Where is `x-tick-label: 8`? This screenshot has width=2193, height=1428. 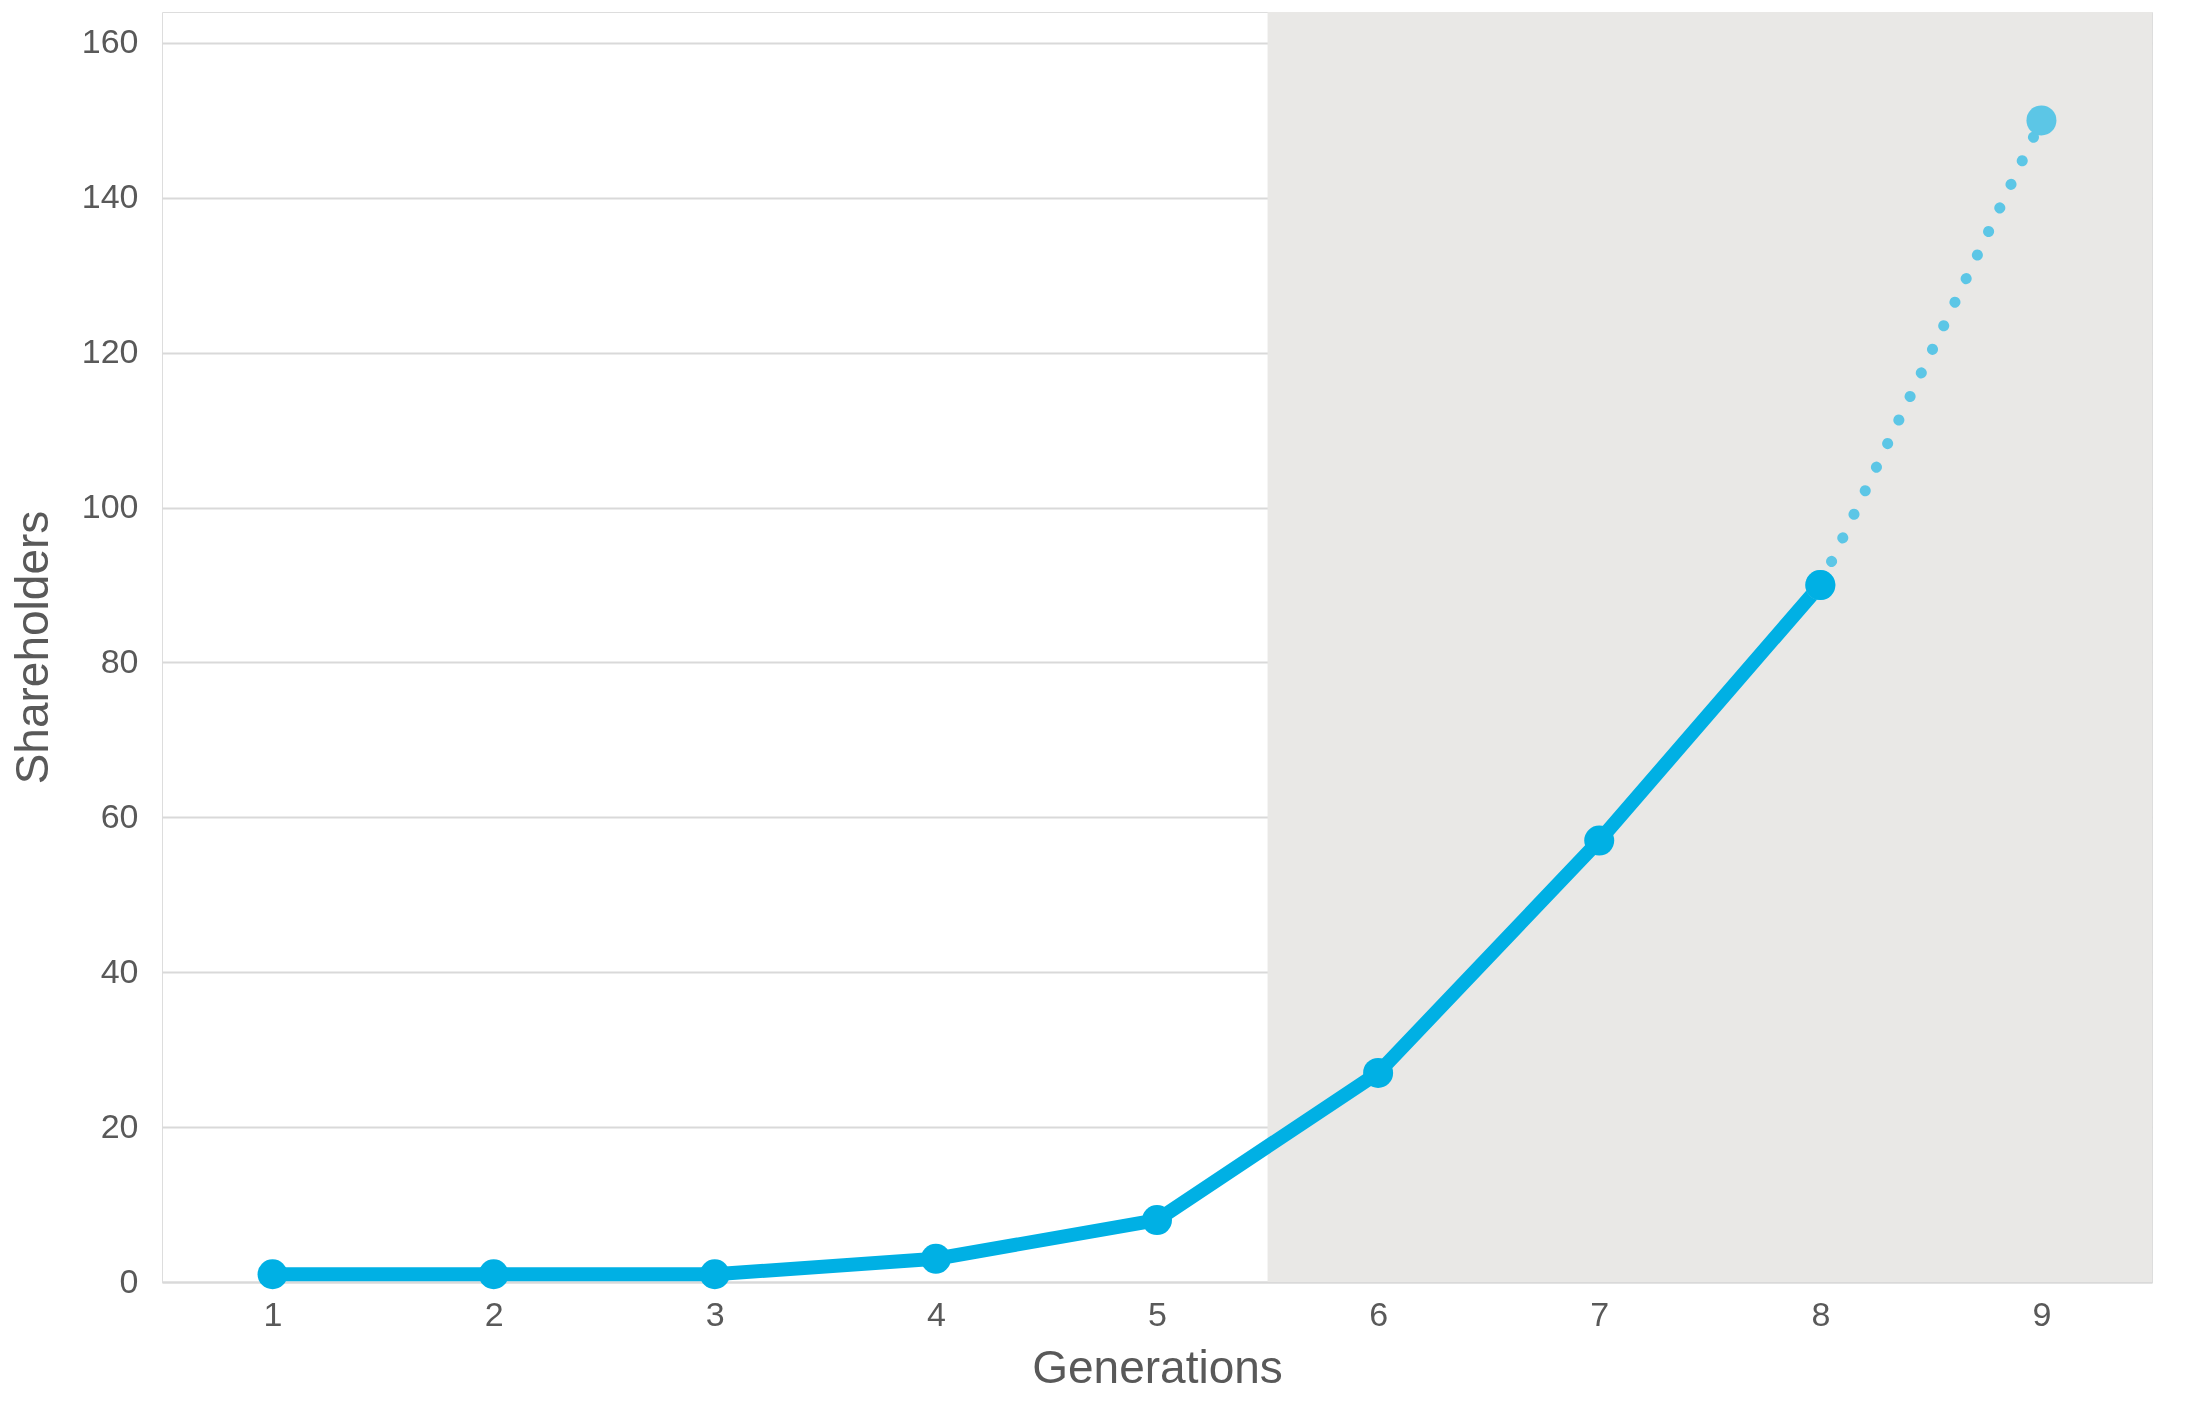 x-tick-label: 8 is located at coordinates (1821, 1313).